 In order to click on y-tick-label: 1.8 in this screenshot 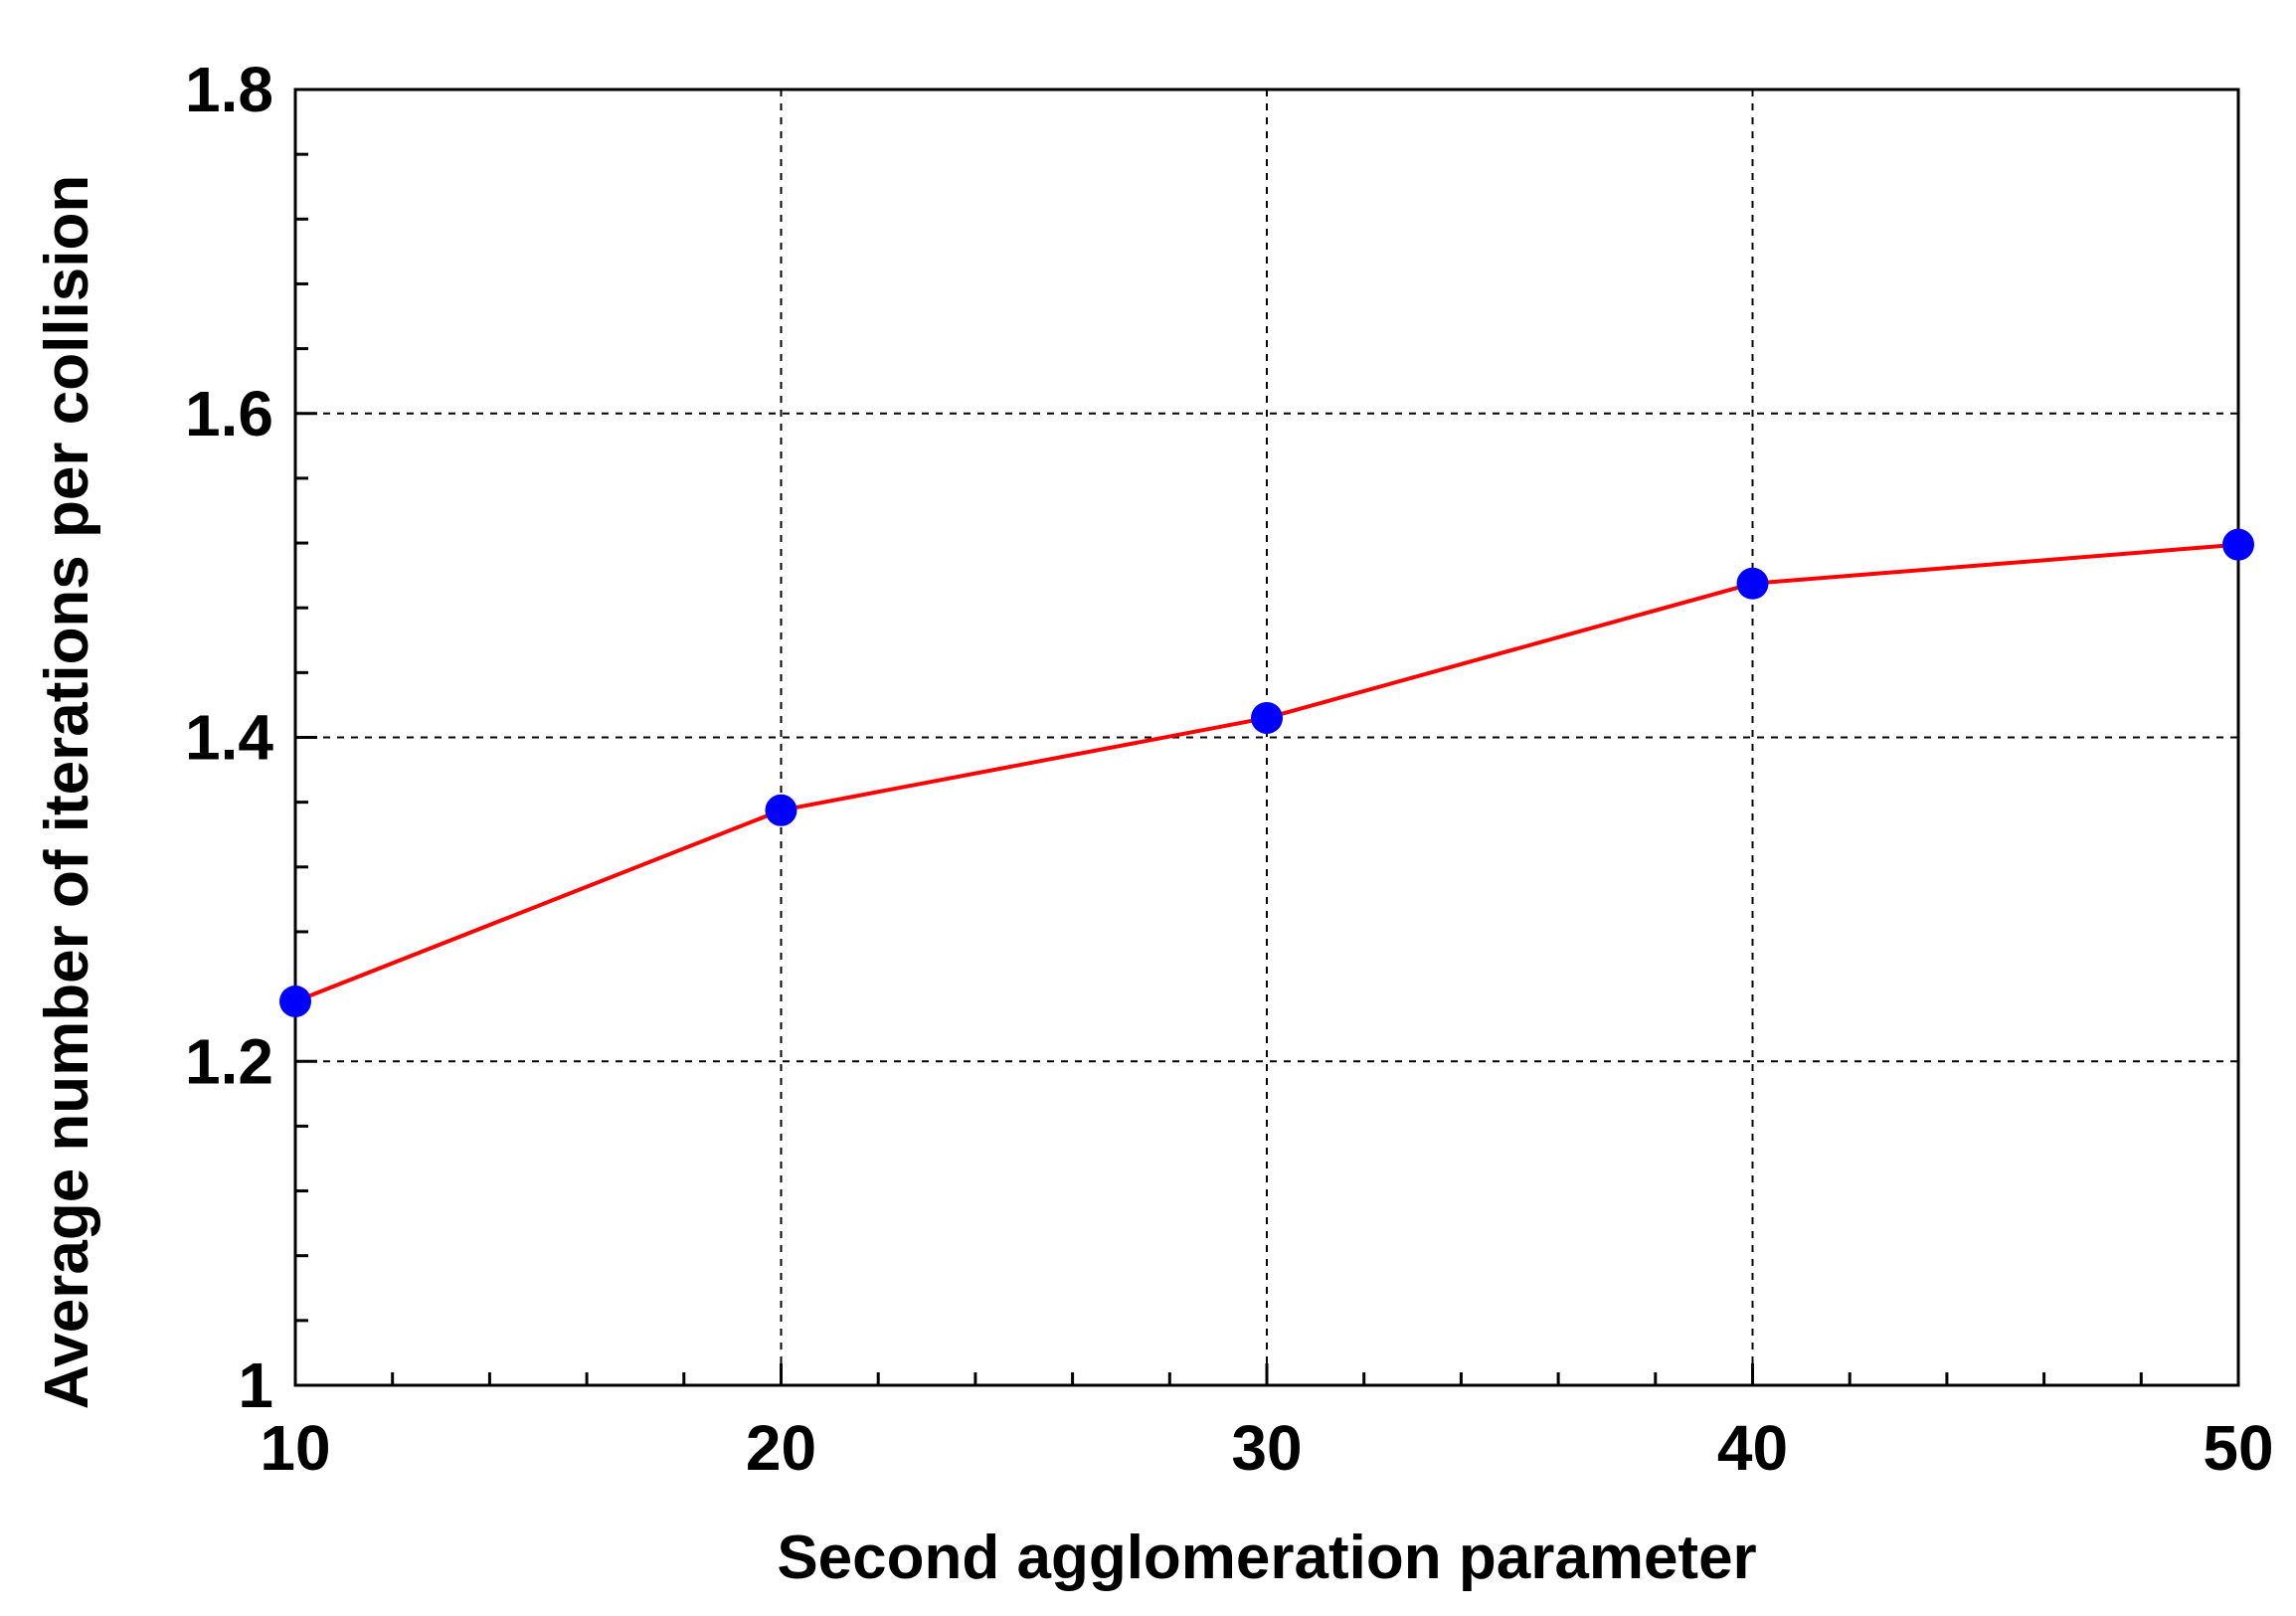, I will do `click(229, 89)`.